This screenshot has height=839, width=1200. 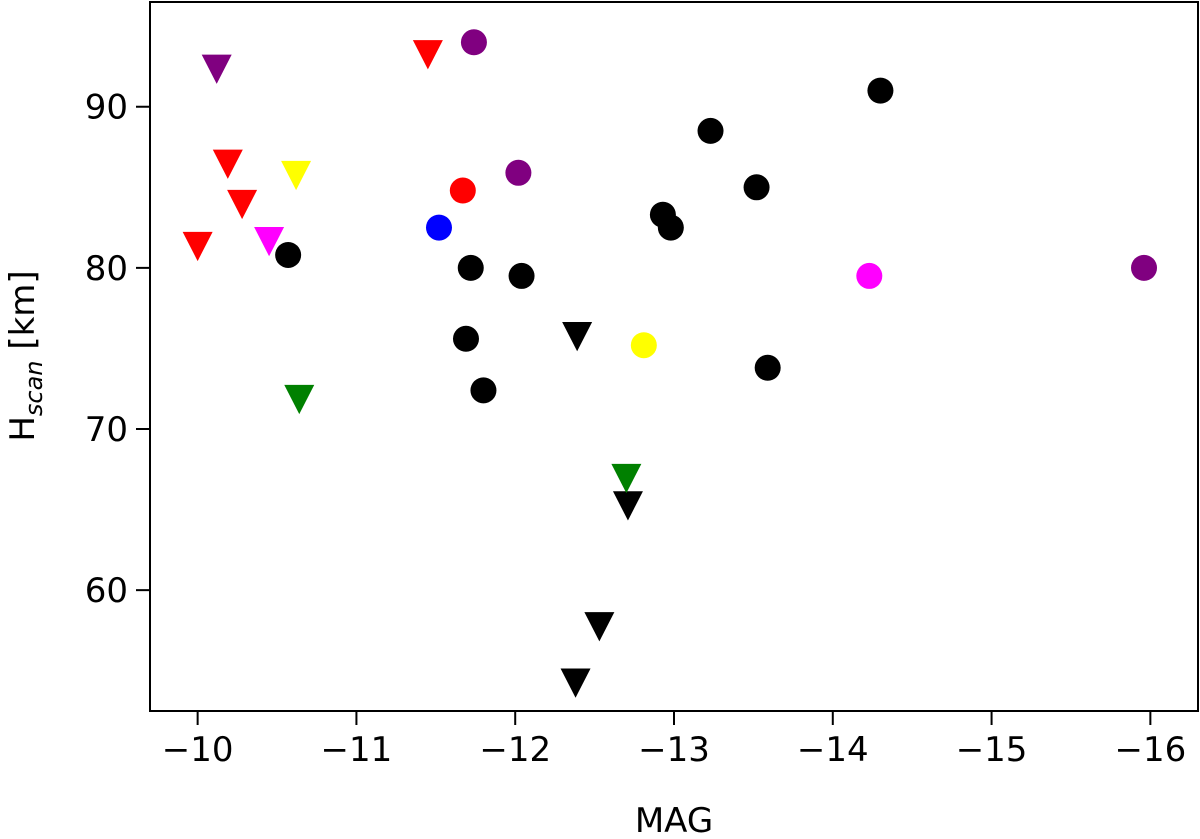 I want to click on x-axis: −10 −11 −12 −13 −14 −15 −16, so click(x=674, y=740).